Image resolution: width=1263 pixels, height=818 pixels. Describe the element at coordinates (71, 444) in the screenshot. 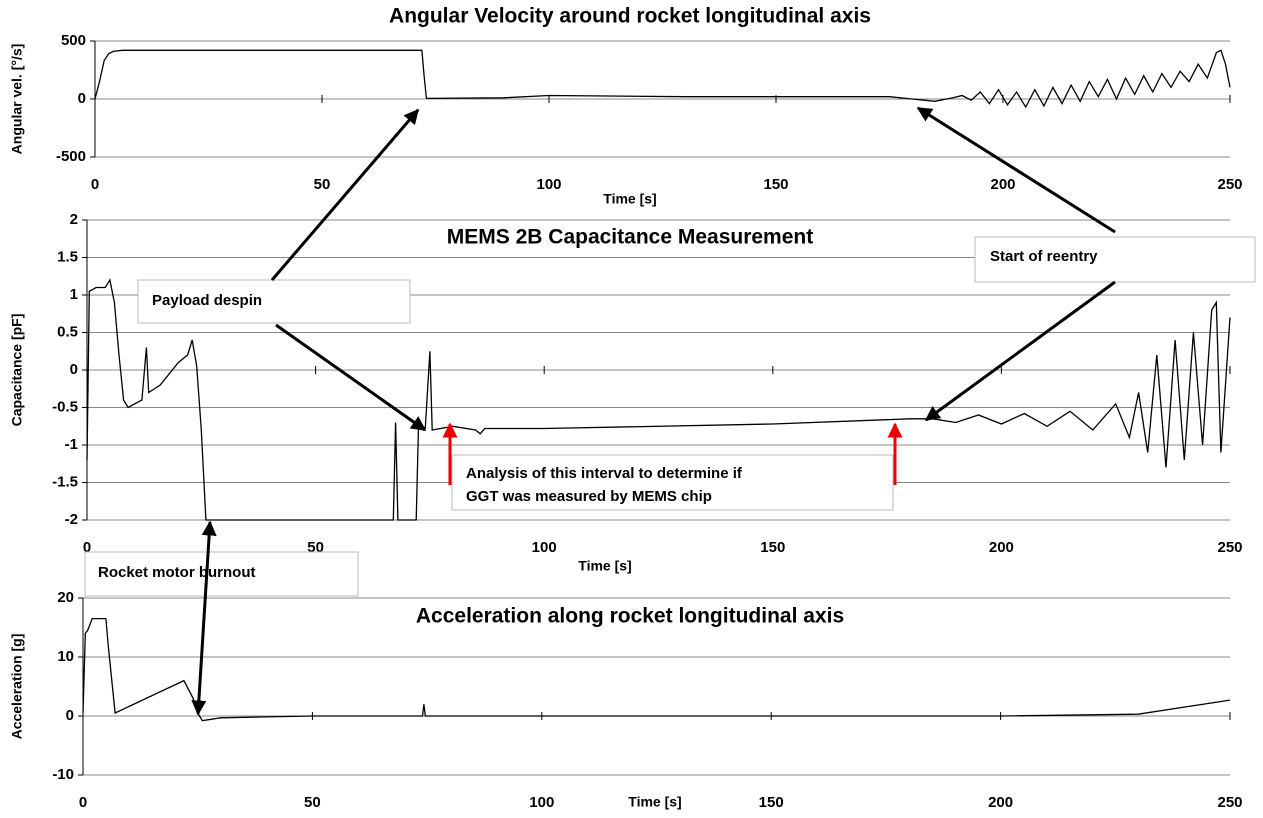

I see `y-tick-label: -1` at that location.